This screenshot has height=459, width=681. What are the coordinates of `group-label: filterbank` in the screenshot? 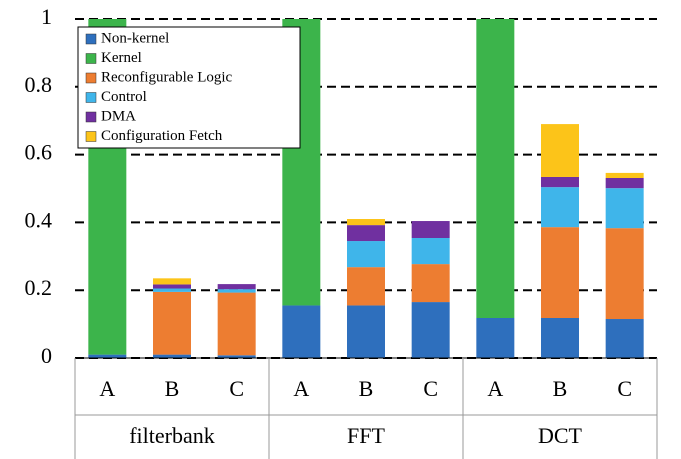 It's located at (172, 435).